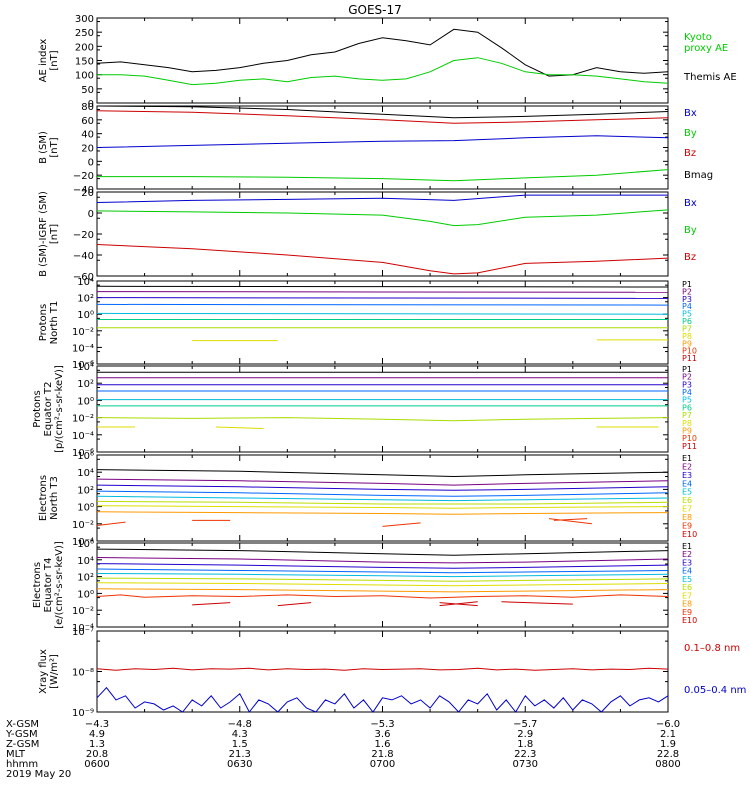 The height and width of the screenshot is (800, 750). What do you see at coordinates (668, 734) in the screenshot?
I see `x-axis-value: 2.1` at bounding box center [668, 734].